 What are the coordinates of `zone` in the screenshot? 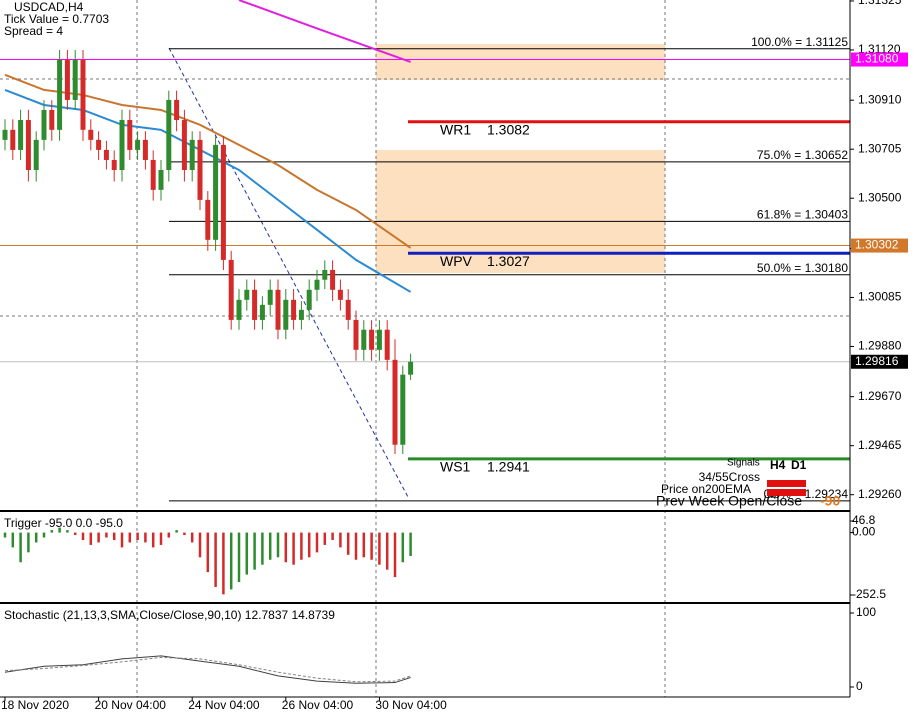 It's located at (520, 62).